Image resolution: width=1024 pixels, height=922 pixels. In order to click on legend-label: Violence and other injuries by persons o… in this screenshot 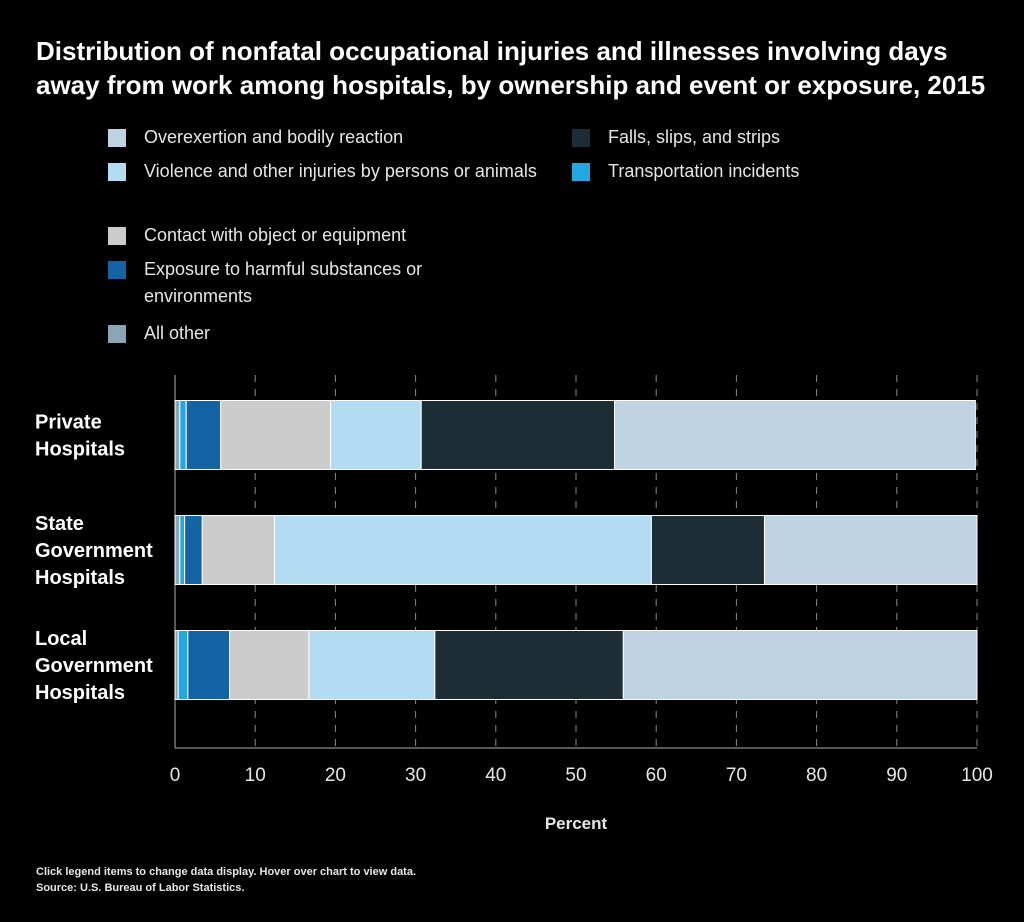, I will do `click(340, 171)`.